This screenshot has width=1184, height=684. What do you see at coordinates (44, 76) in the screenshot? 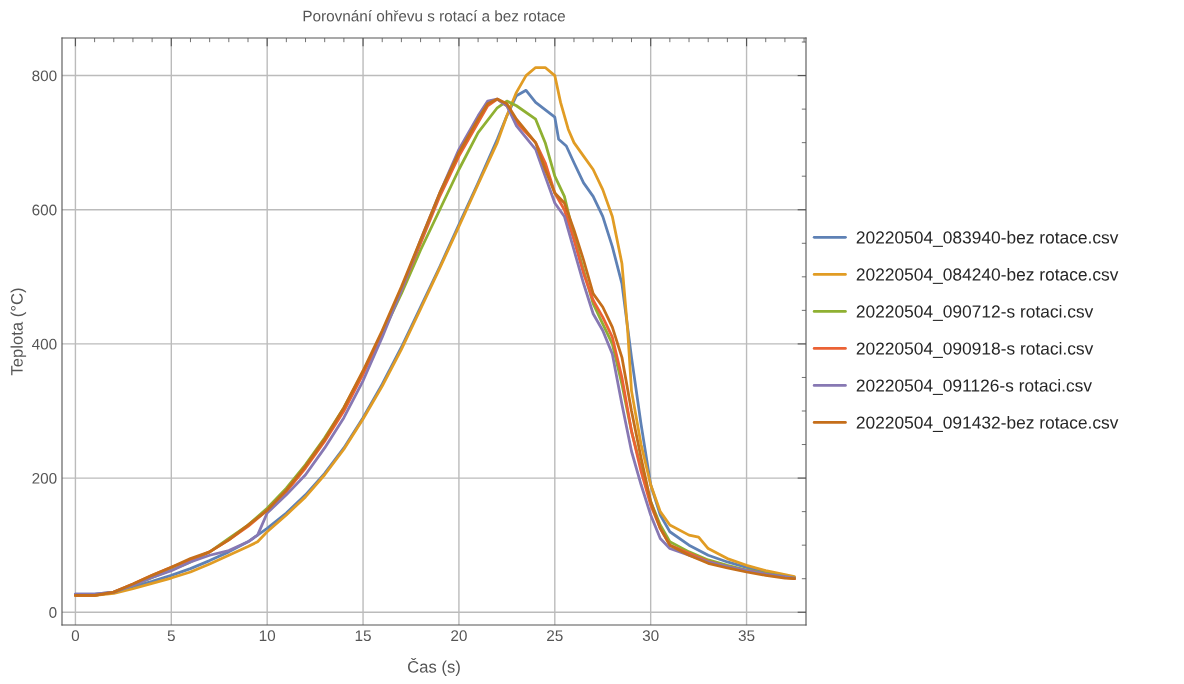
I see `y-tick-label: 800` at bounding box center [44, 76].